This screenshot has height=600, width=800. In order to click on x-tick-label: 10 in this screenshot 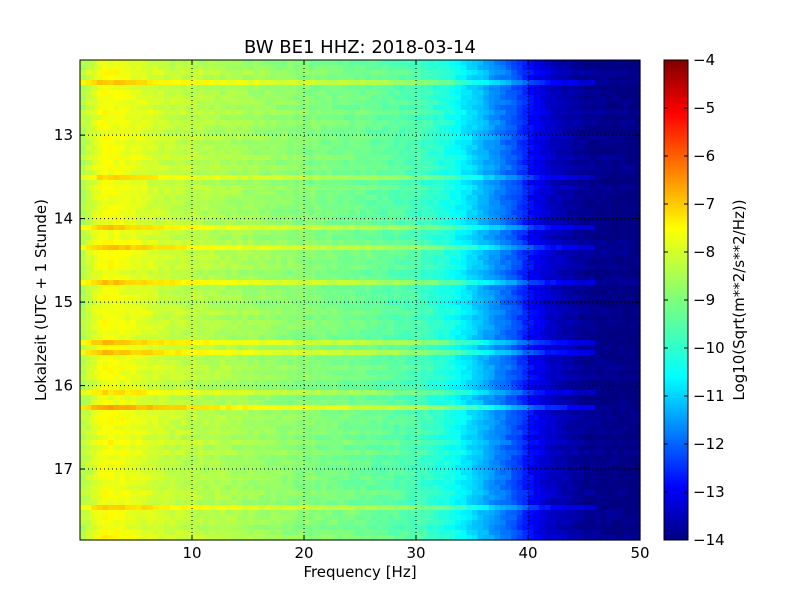, I will do `click(191, 553)`.